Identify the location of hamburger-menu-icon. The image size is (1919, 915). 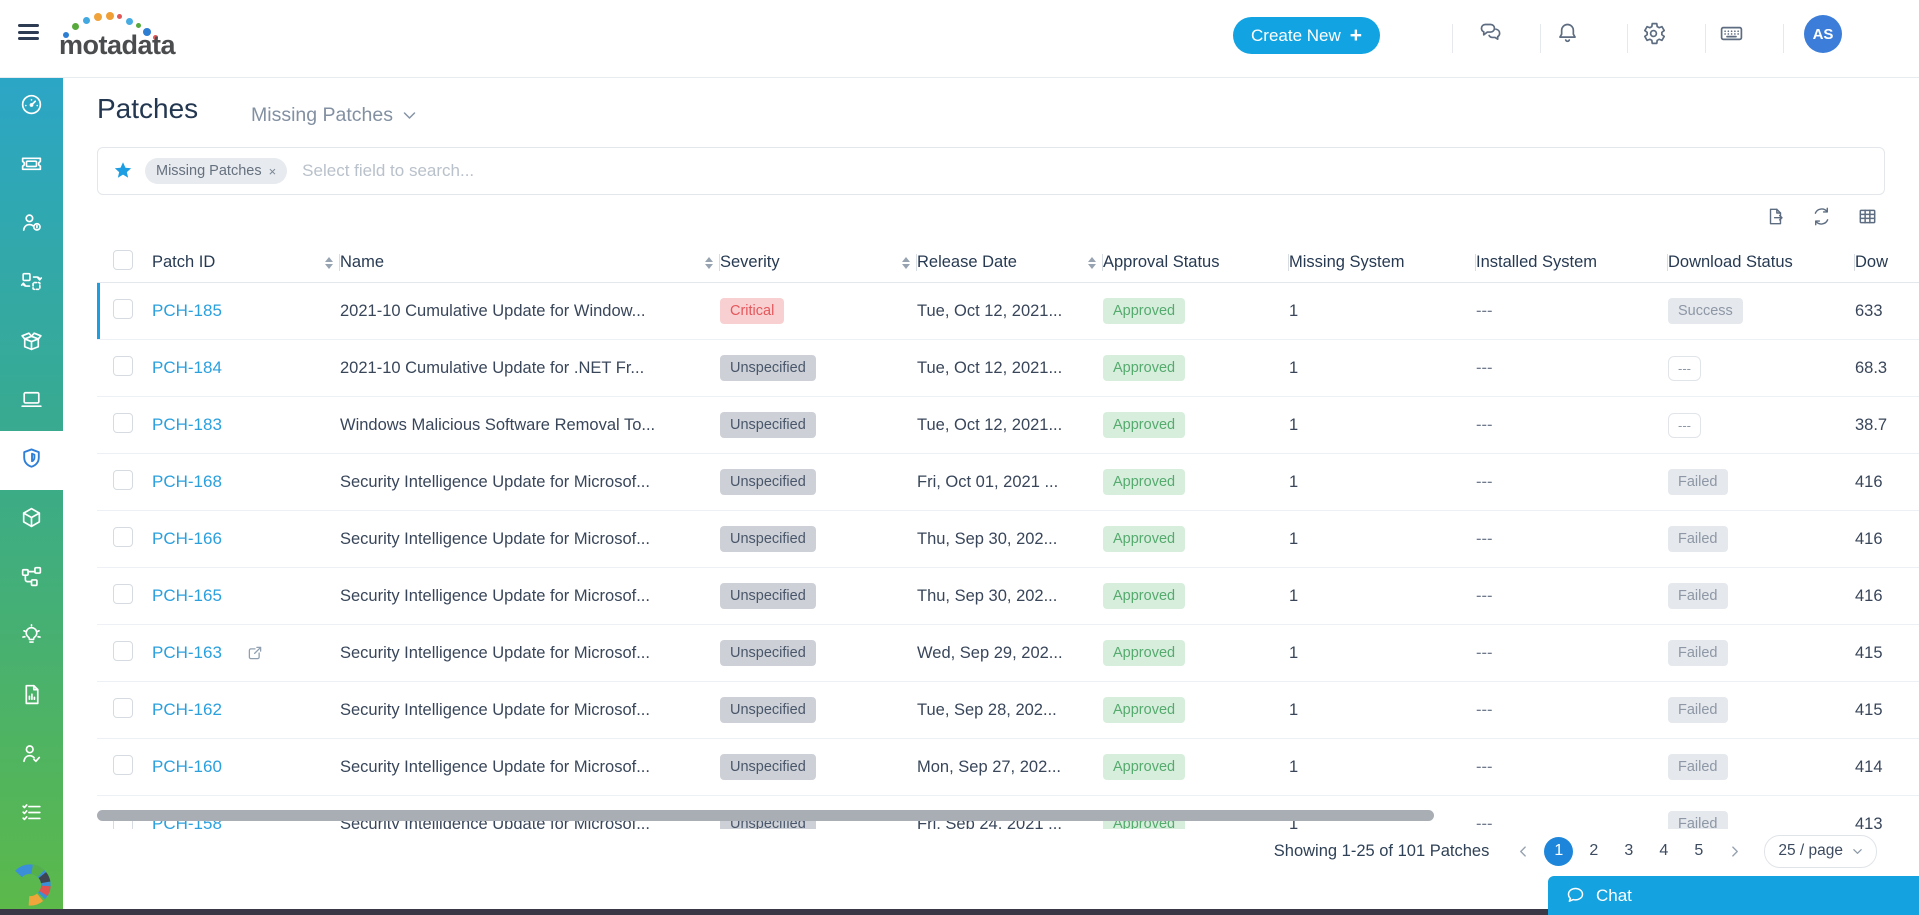
(28, 32).